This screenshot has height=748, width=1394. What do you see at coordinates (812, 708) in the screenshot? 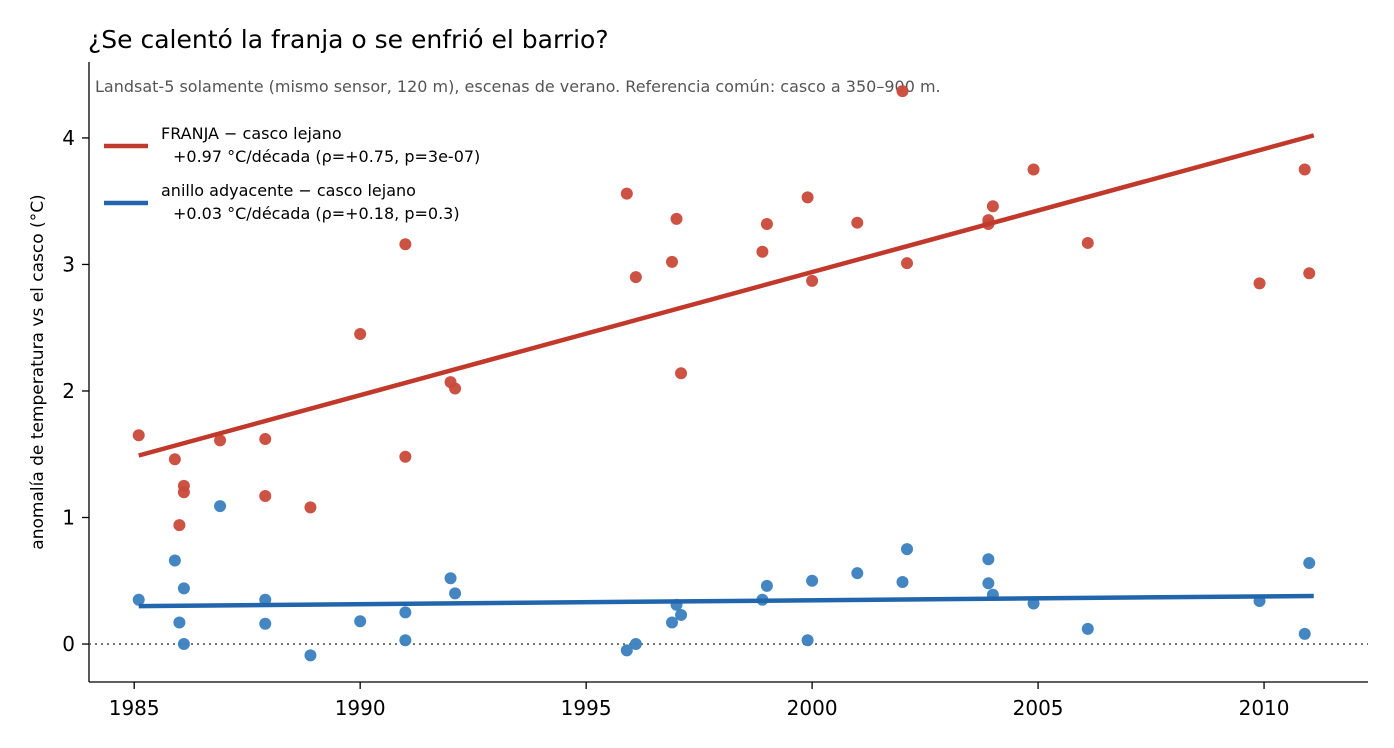
I see `x-tick-label: 2000` at bounding box center [812, 708].